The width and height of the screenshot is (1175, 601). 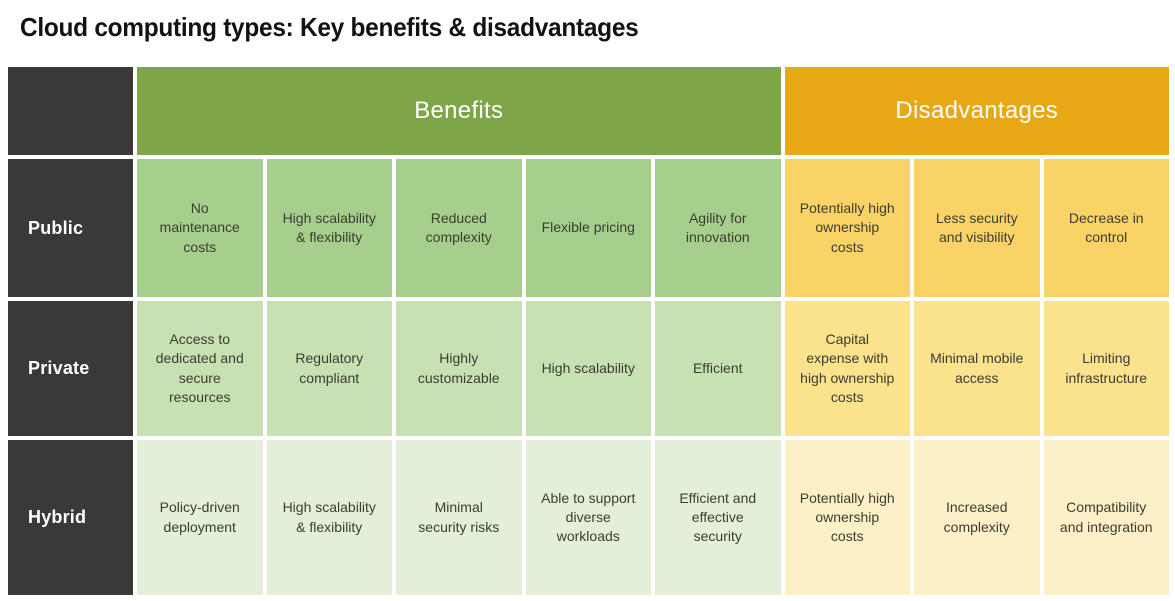 I want to click on cell-hybrid-disadvantage-3: Compatibility and integration, so click(x=1106, y=517).